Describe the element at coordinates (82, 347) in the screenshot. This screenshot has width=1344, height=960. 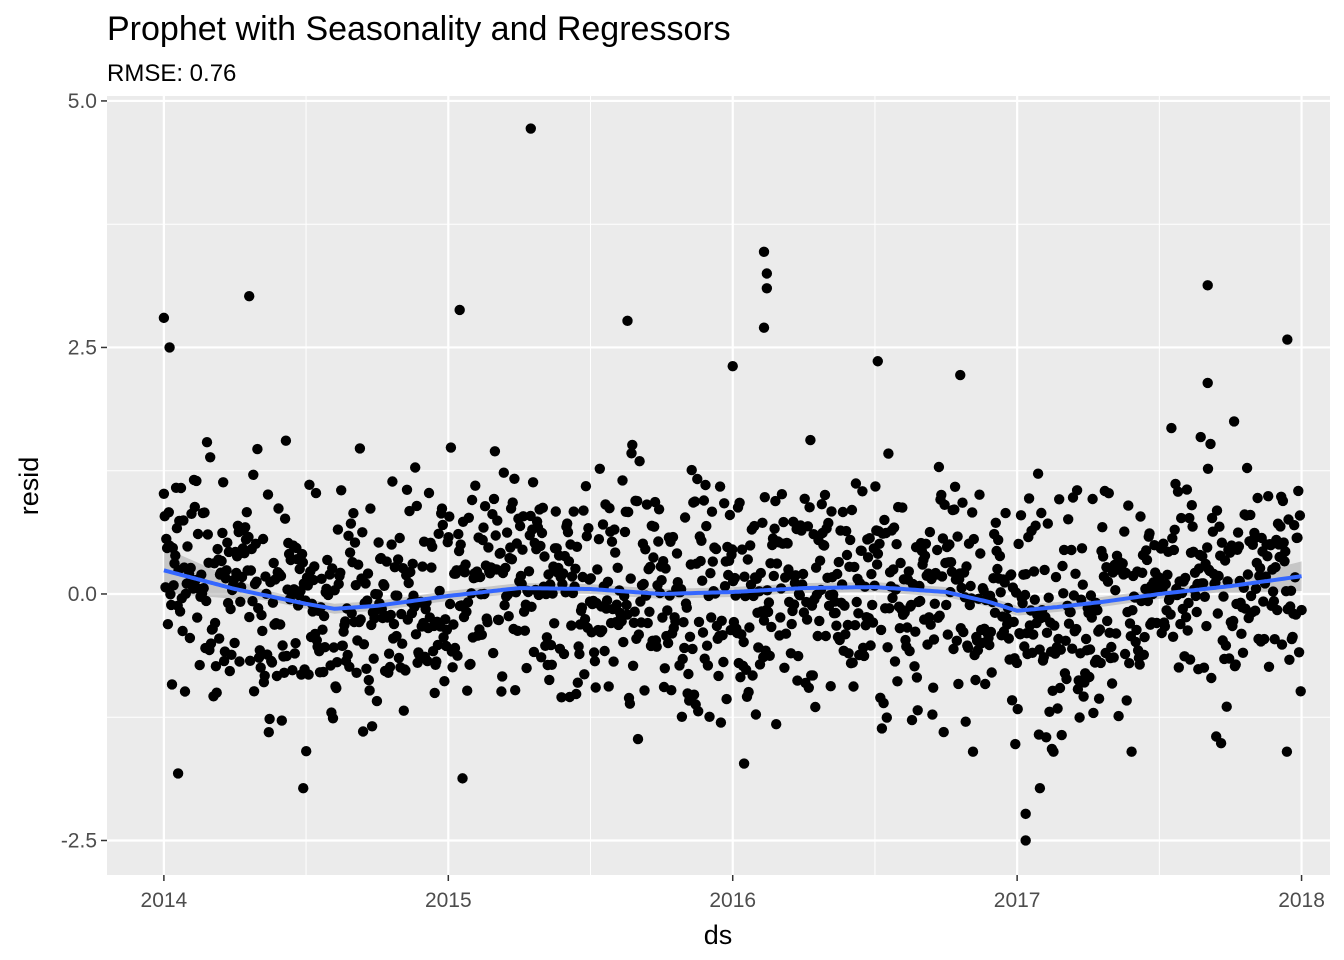
I see `y-tick-label: 2.5` at that location.